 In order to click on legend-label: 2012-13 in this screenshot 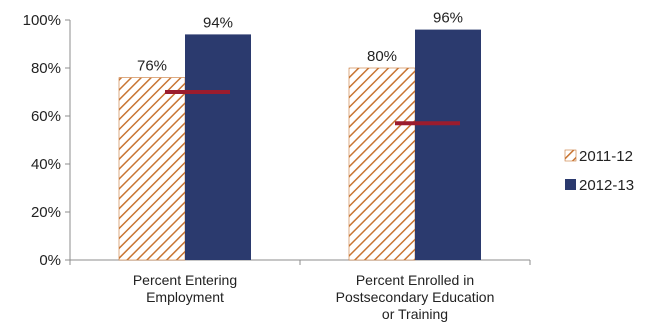, I will do `click(606, 185)`.